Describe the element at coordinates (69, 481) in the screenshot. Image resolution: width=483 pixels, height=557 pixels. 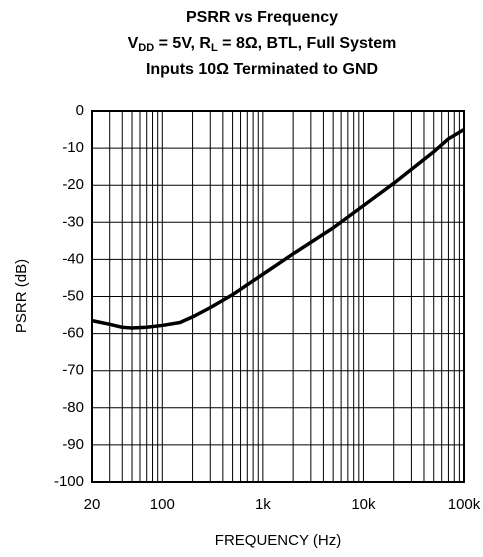
I see `y-tick-label: -100` at that location.